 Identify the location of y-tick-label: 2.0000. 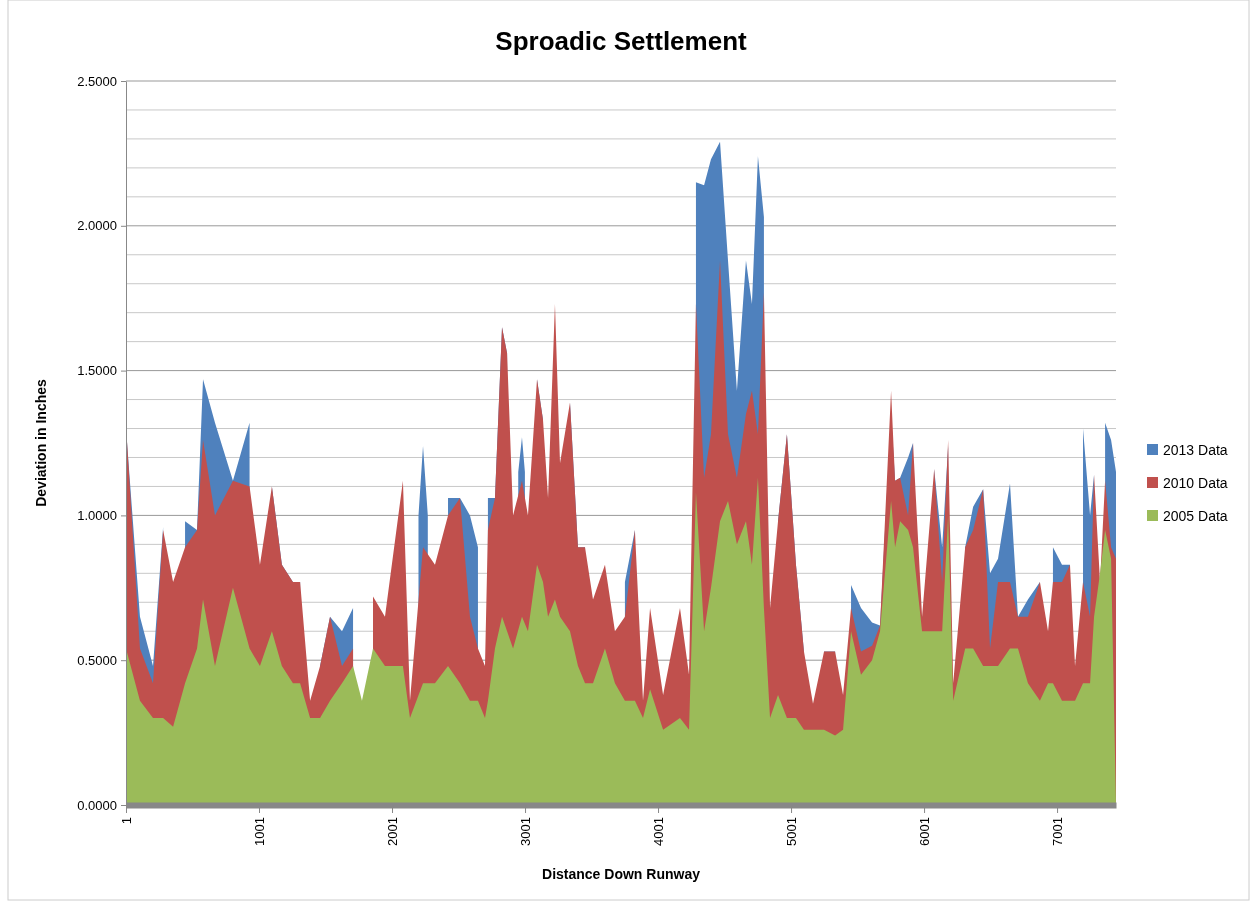
(97, 226).